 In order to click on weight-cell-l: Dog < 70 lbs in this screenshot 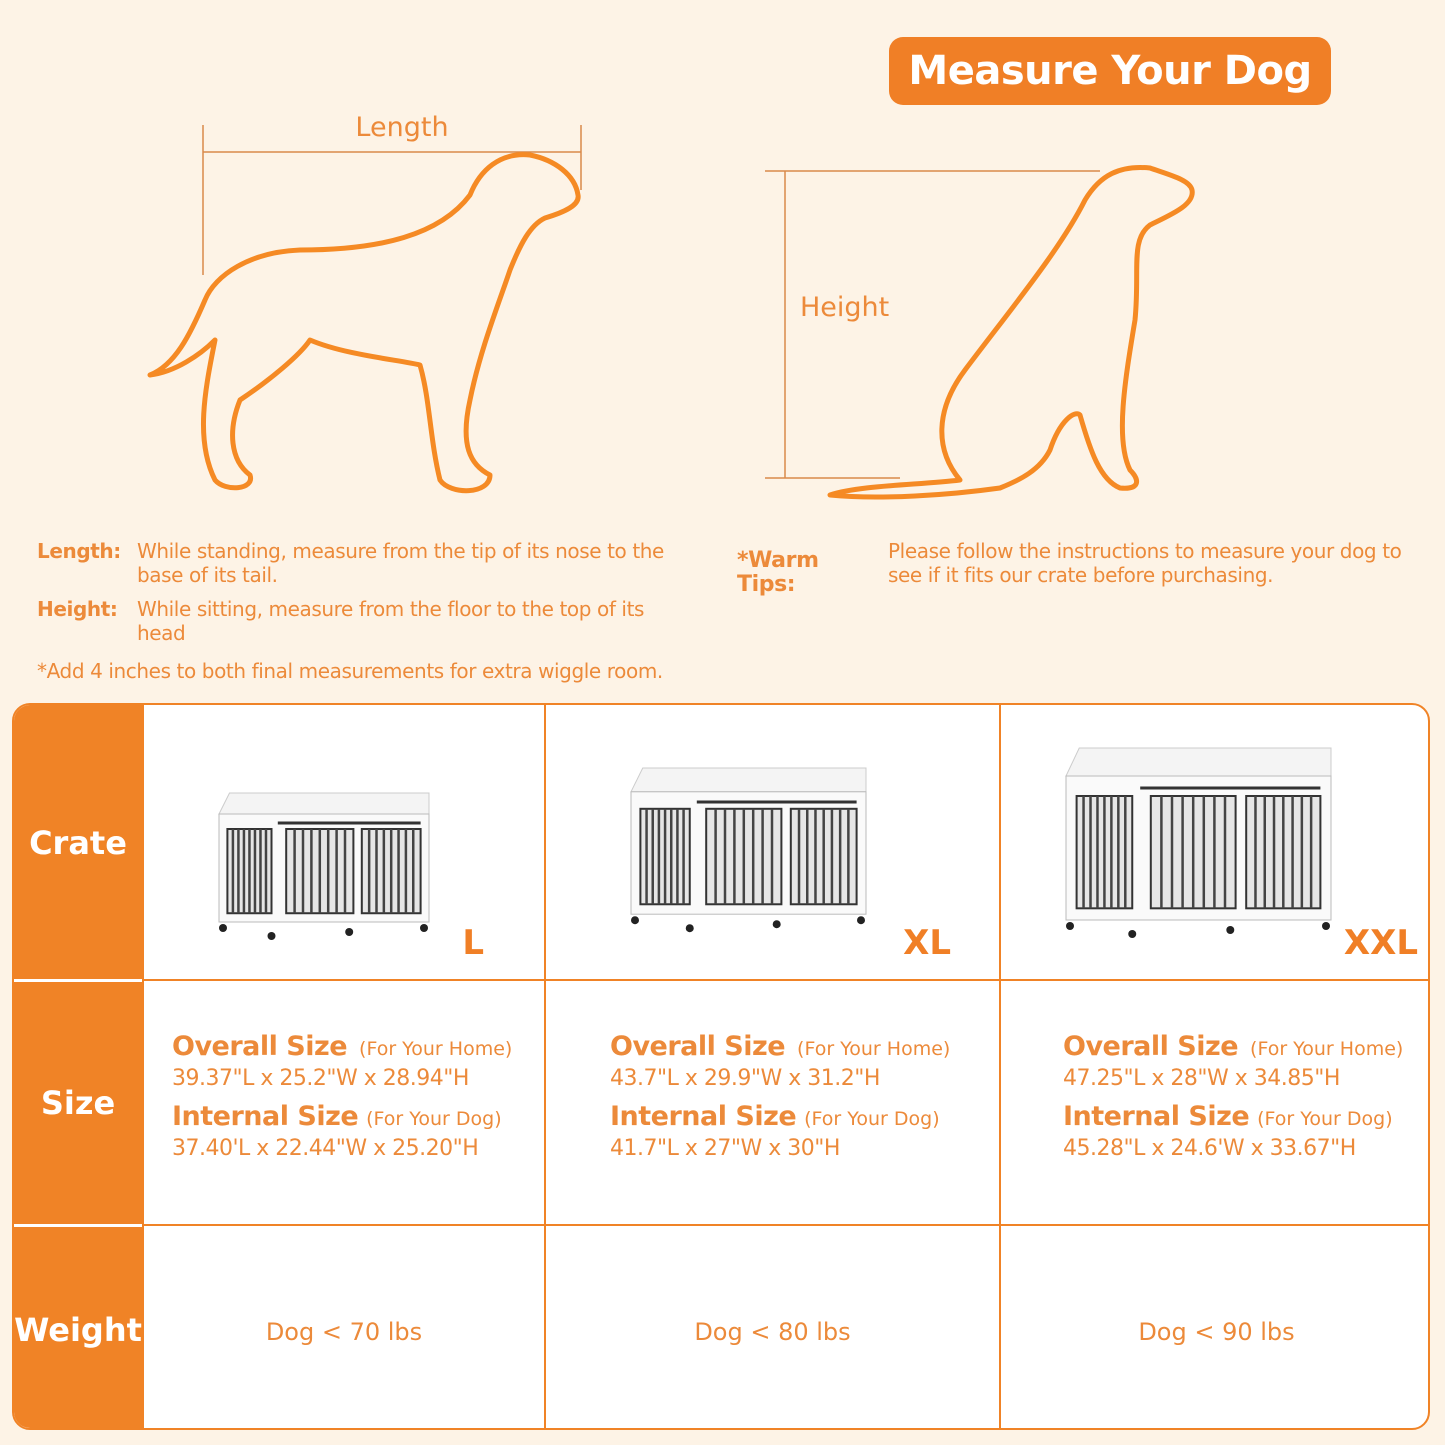, I will do `click(343, 1326)`.